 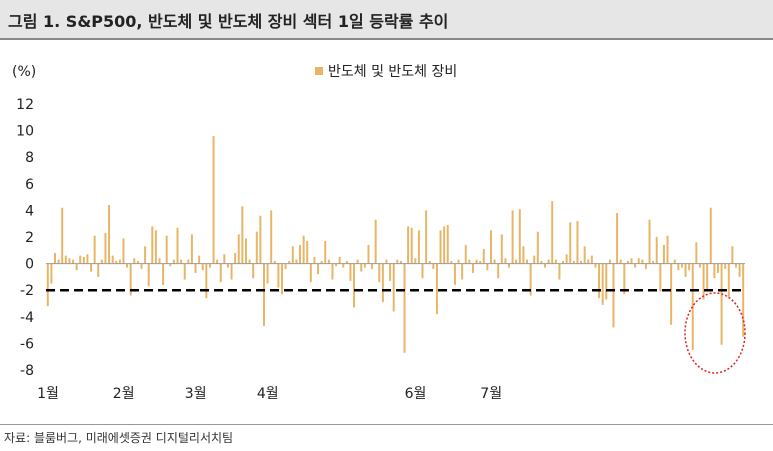 What do you see at coordinates (27, 371) in the screenshot?
I see `y-tick-label: -8` at bounding box center [27, 371].